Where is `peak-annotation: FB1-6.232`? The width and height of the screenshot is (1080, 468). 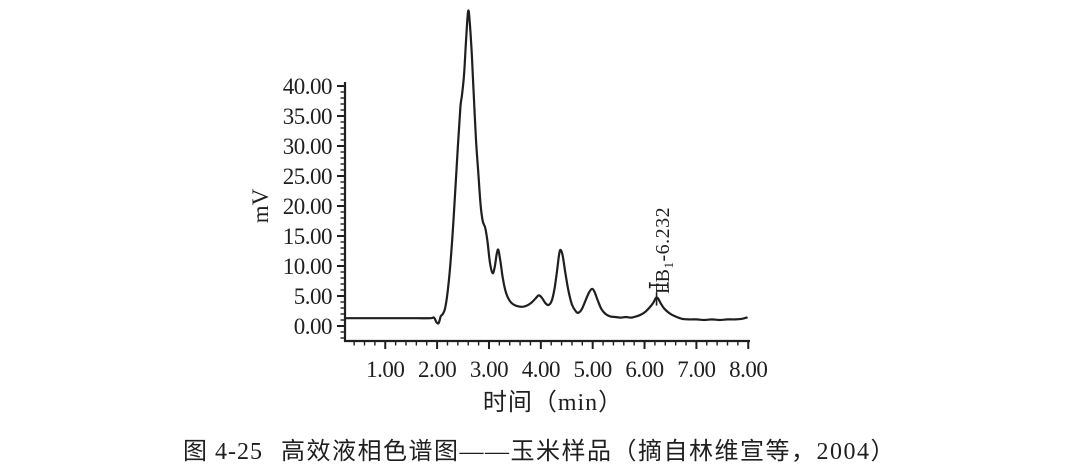 peak-annotation: FB1-6.232 is located at coordinates (663, 242).